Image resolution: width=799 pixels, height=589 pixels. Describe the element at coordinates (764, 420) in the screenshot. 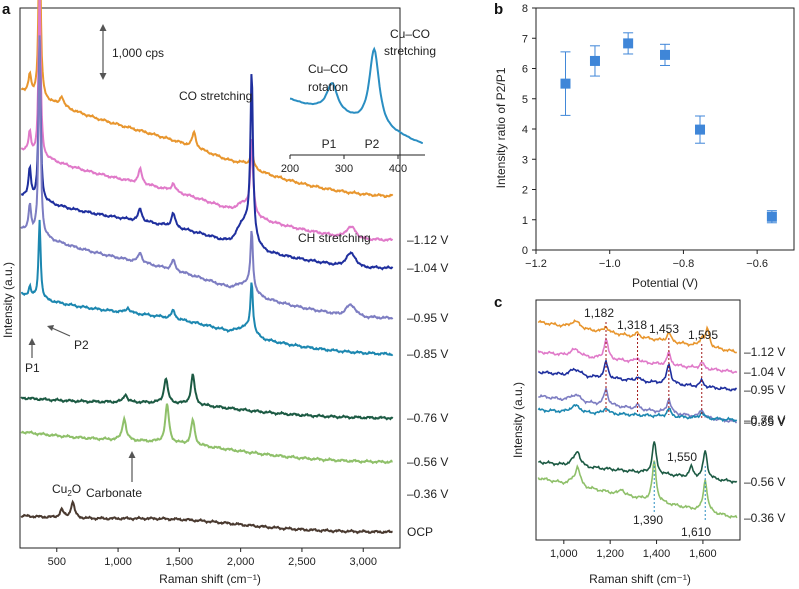

I see `panel-c-series-label: –0.76 V` at that location.